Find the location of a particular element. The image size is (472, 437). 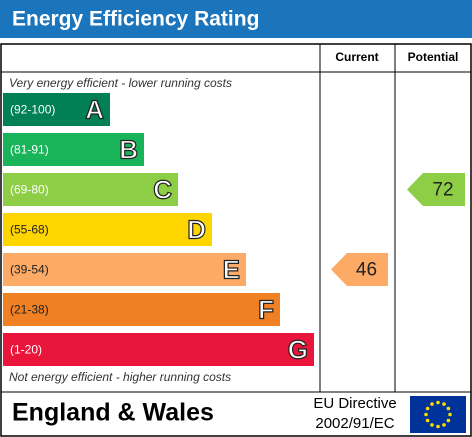

eu-stars is located at coordinates (438, 414).